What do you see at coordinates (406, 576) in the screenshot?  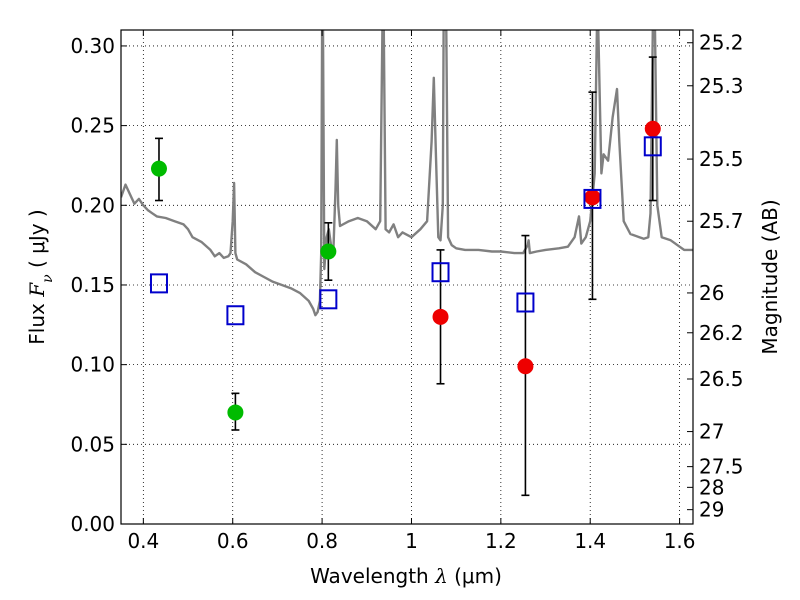 I see `x-axis-title: Wavelength λ (μm)` at bounding box center [406, 576].